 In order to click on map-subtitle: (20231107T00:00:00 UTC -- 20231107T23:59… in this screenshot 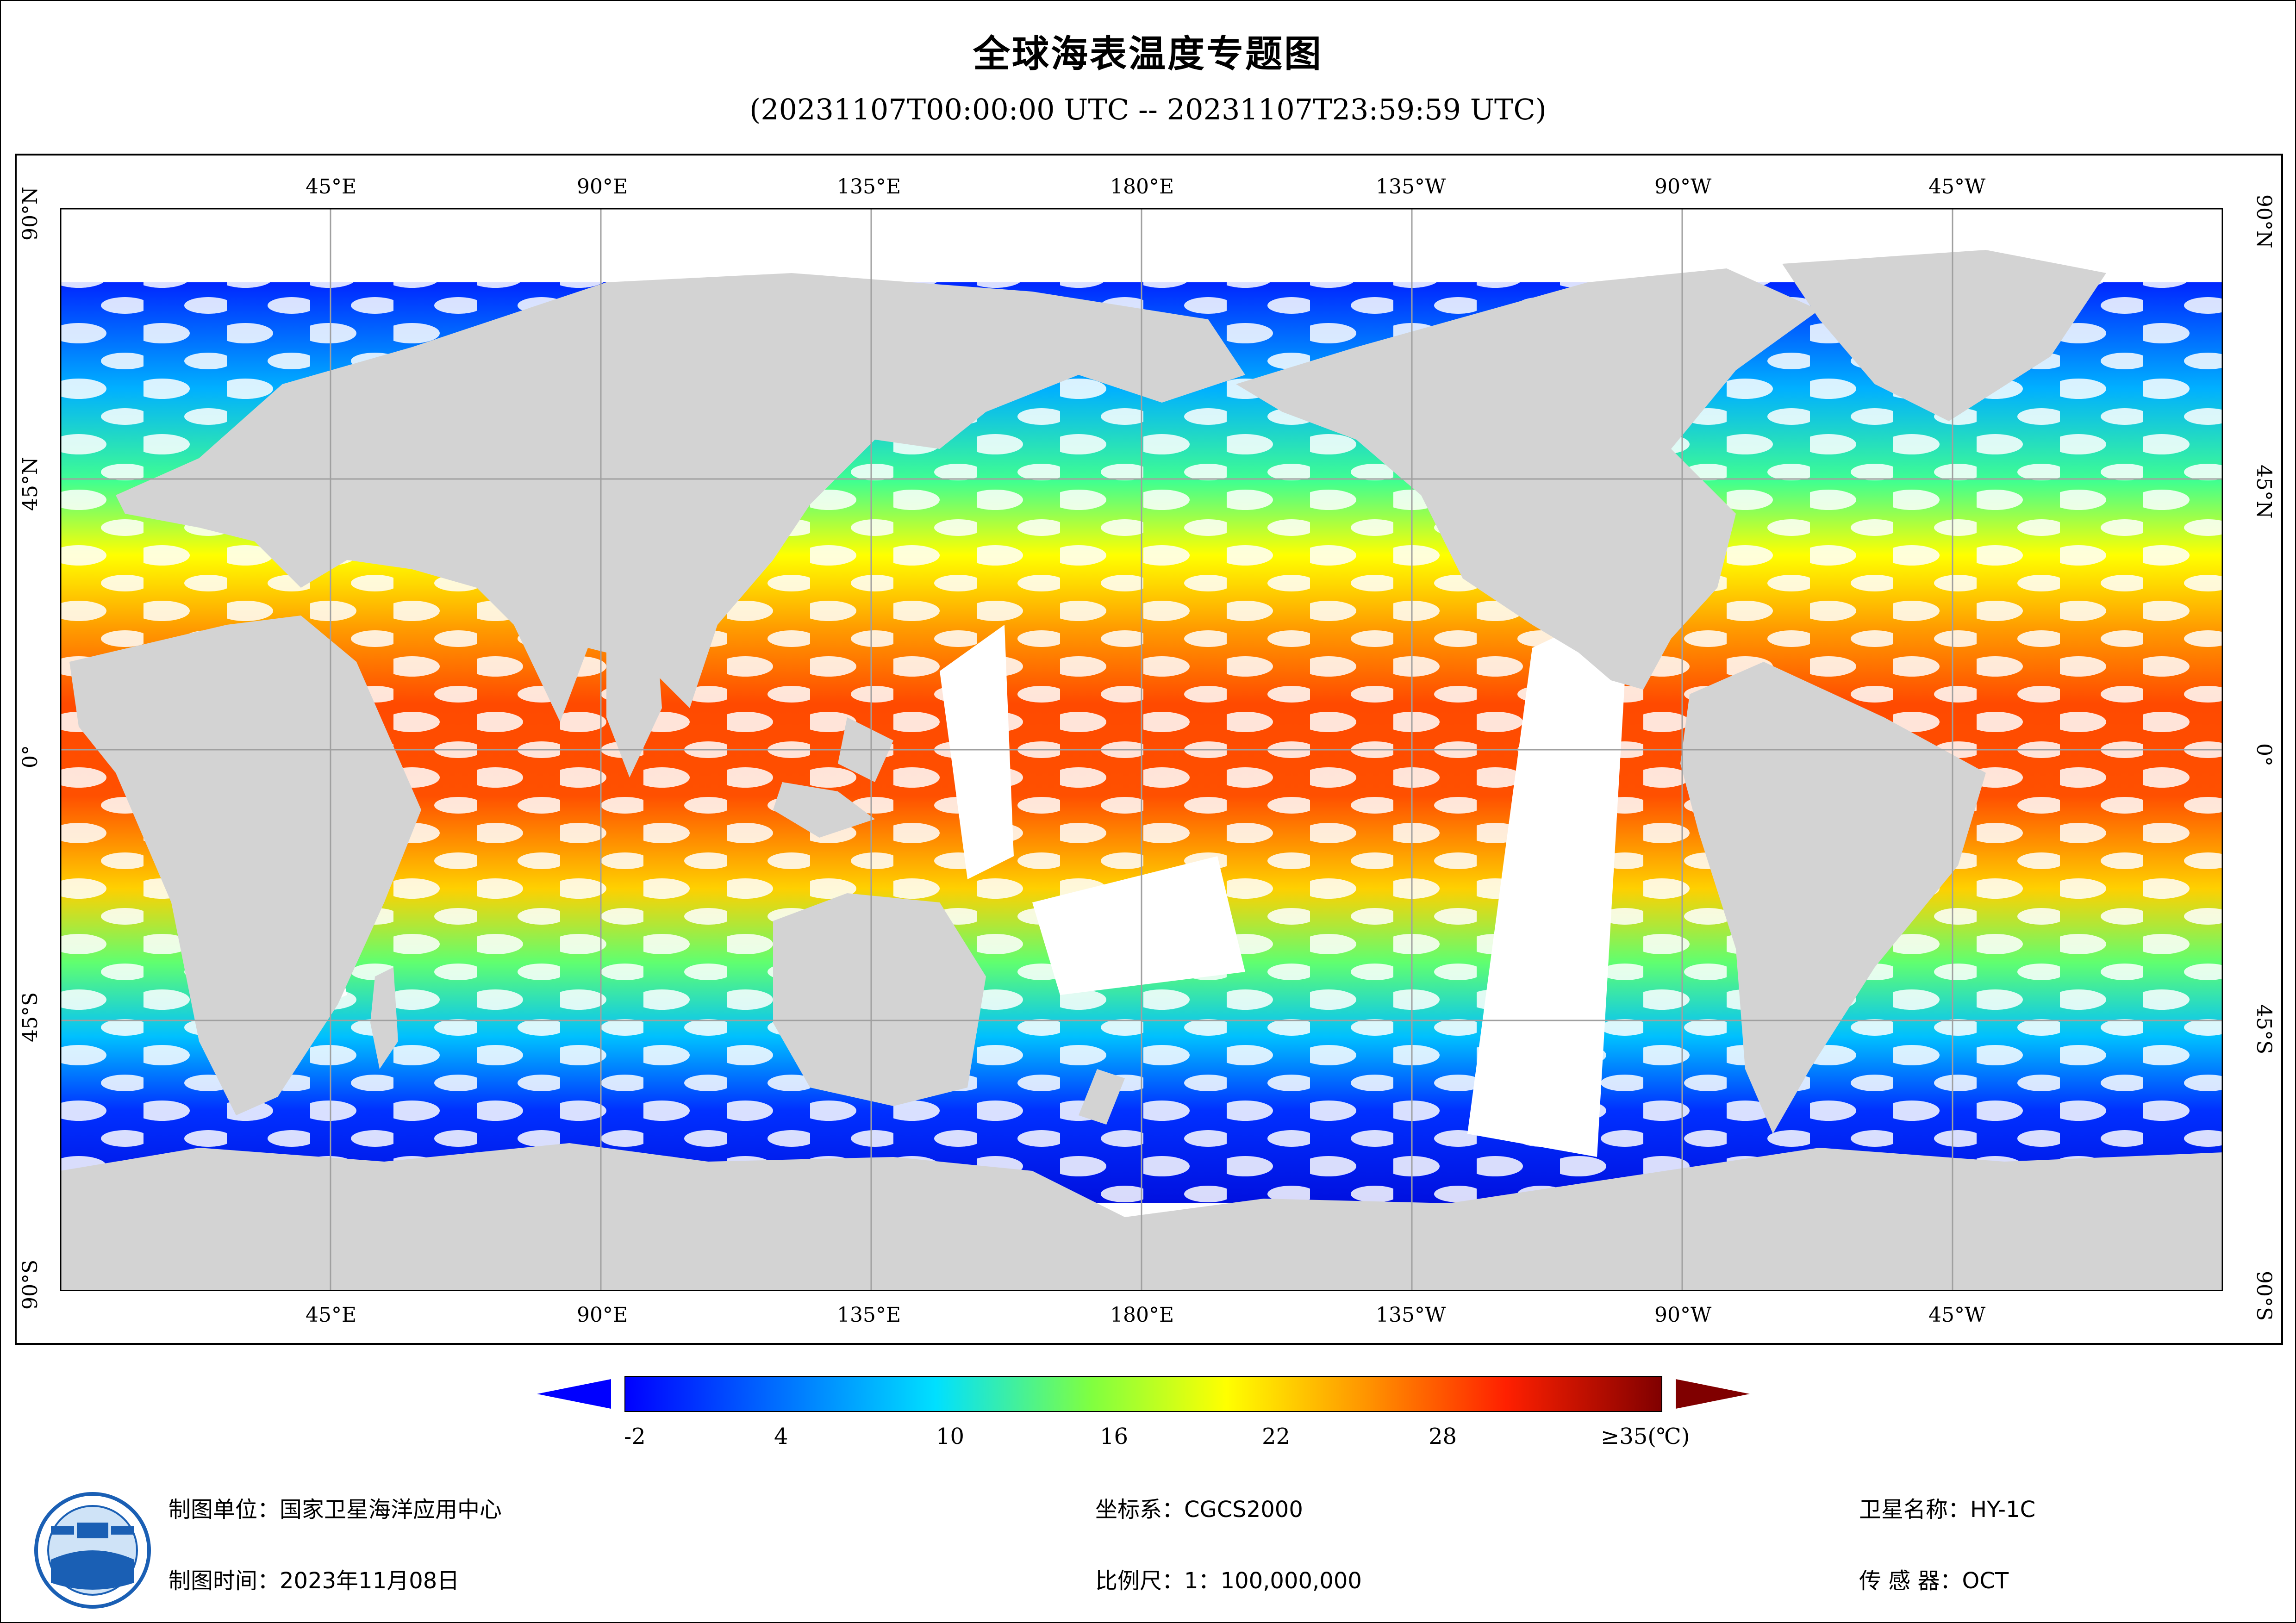, I will do `click(1148, 109)`.